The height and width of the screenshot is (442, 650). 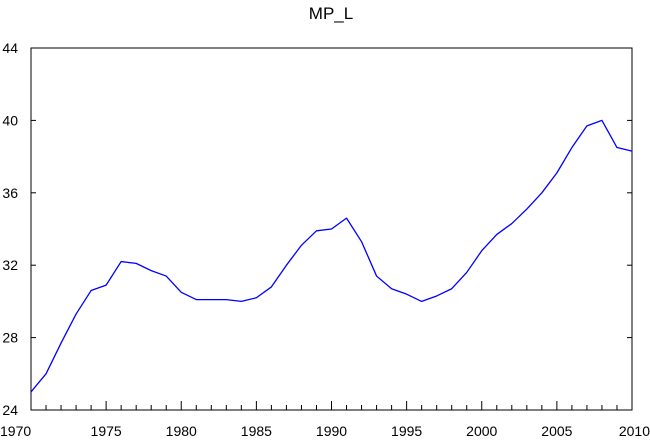 I want to click on x-tick-label: 1995, so click(x=406, y=431).